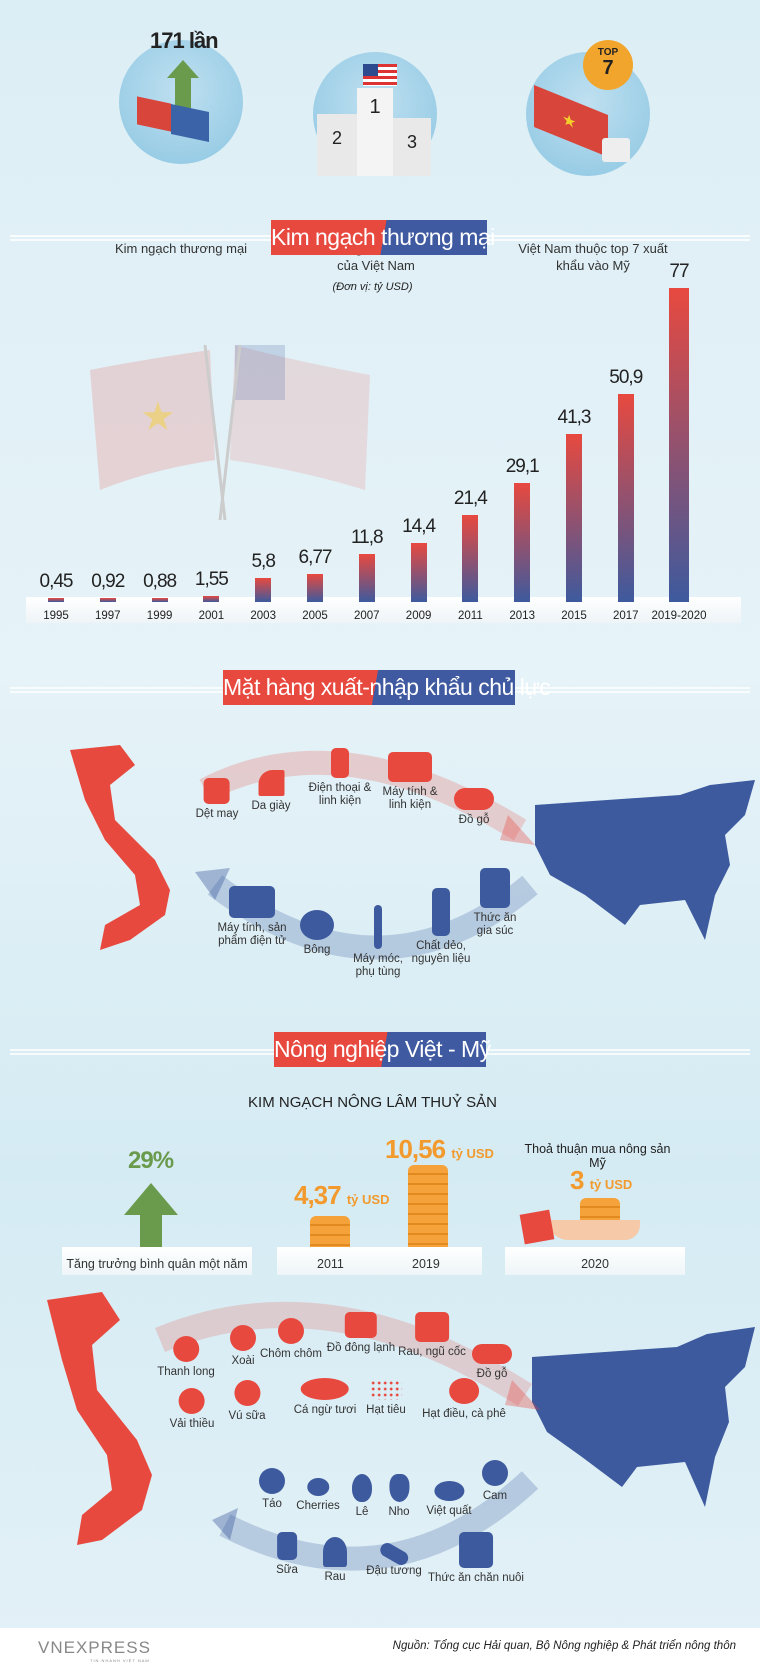 Image resolution: width=760 pixels, height=1668 pixels. Describe the element at coordinates (330, 1264) in the screenshot. I see `year-2011: 2011` at that location.